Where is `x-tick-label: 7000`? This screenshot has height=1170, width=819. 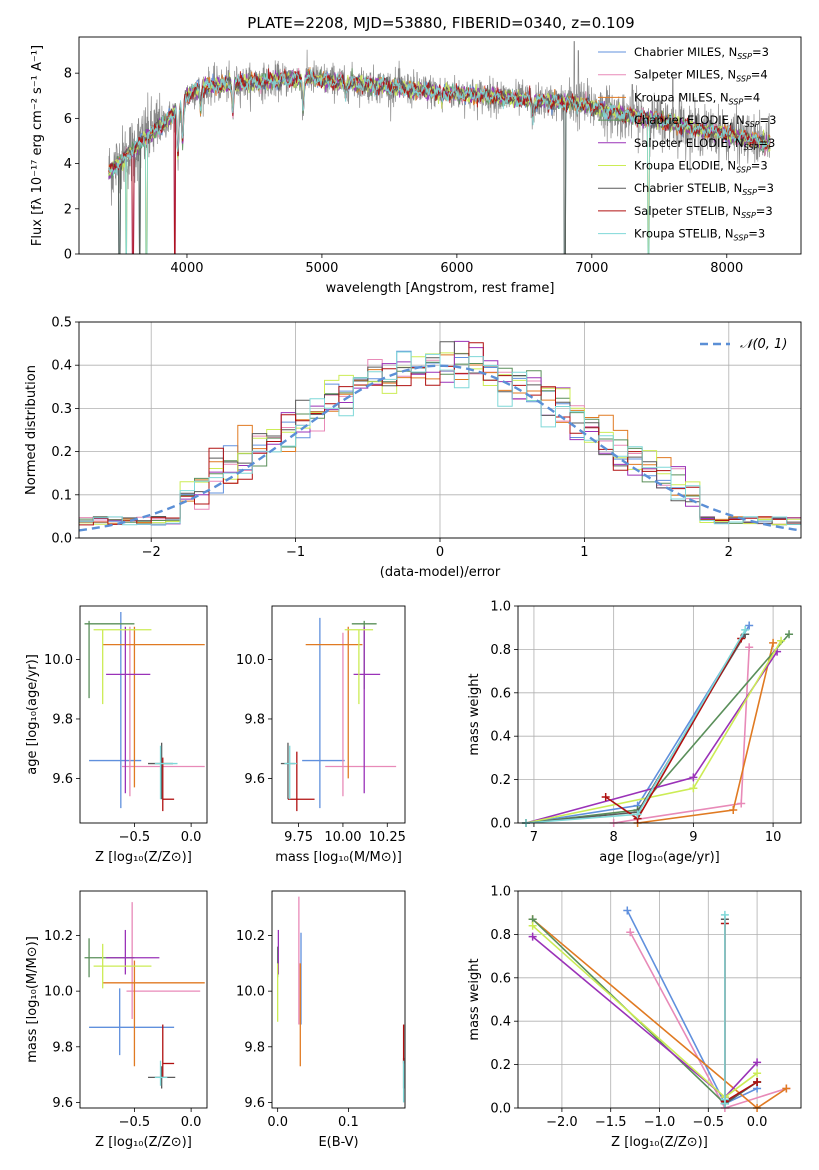
x-tick-label: 7000 is located at coordinates (591, 268).